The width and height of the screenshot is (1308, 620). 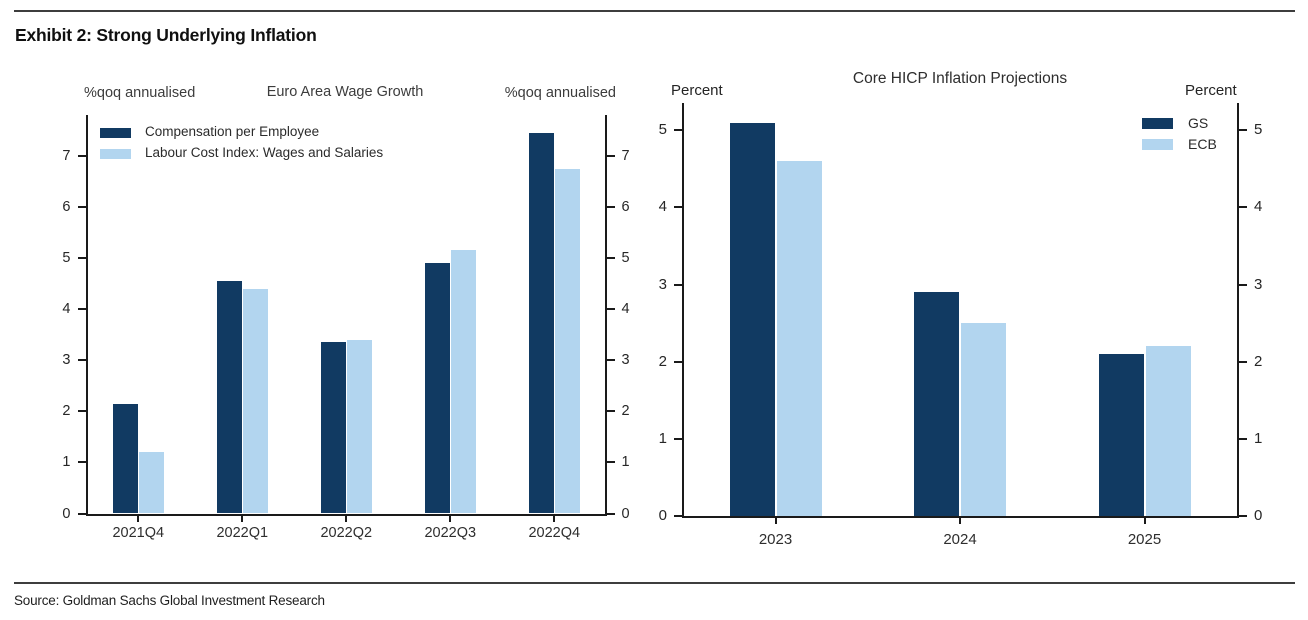 I want to click on y-tick-label-right: 7, so click(x=625, y=155).